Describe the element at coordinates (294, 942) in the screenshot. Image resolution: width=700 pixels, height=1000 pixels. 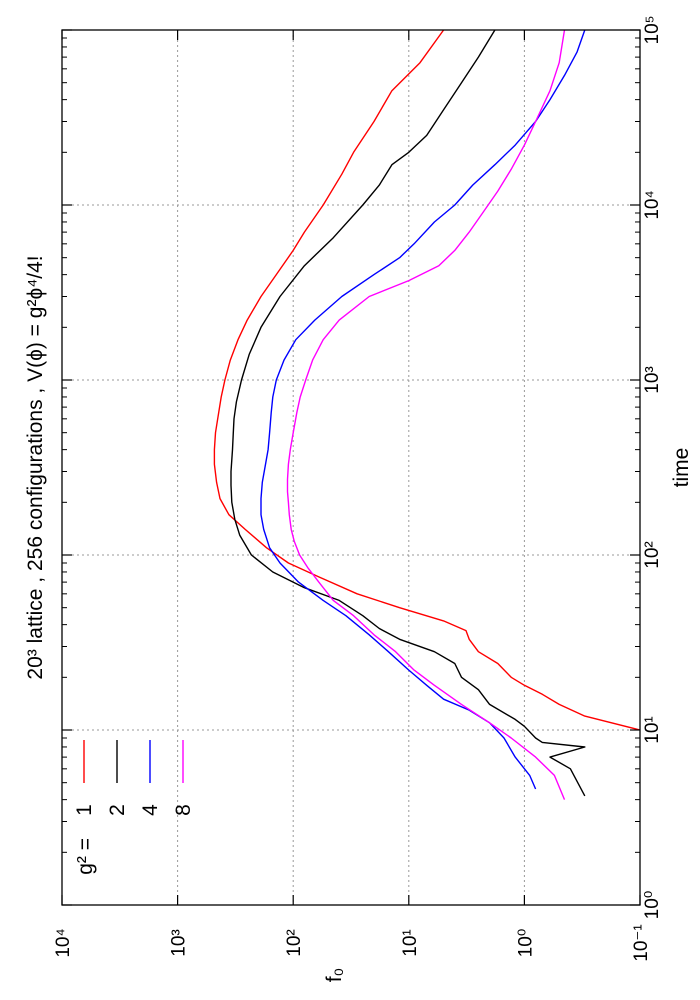
I see `y-tick-label: 10²` at that location.